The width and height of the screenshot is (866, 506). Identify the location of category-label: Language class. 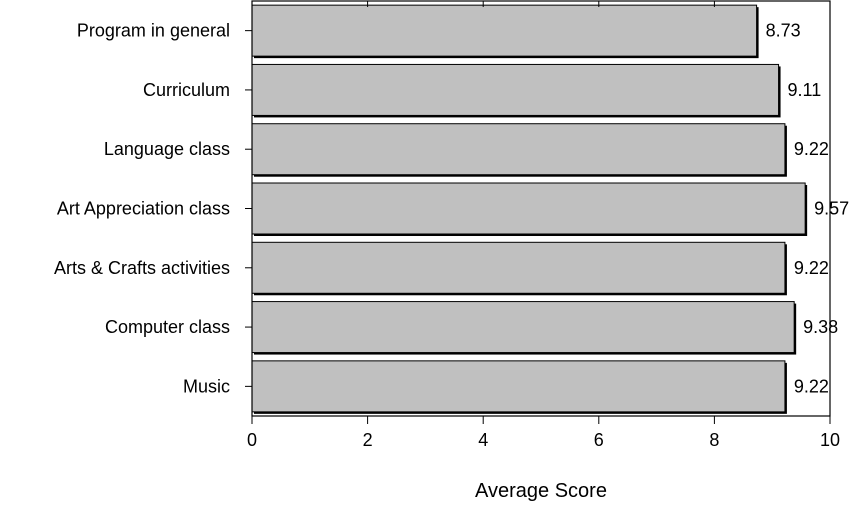
(167, 149).